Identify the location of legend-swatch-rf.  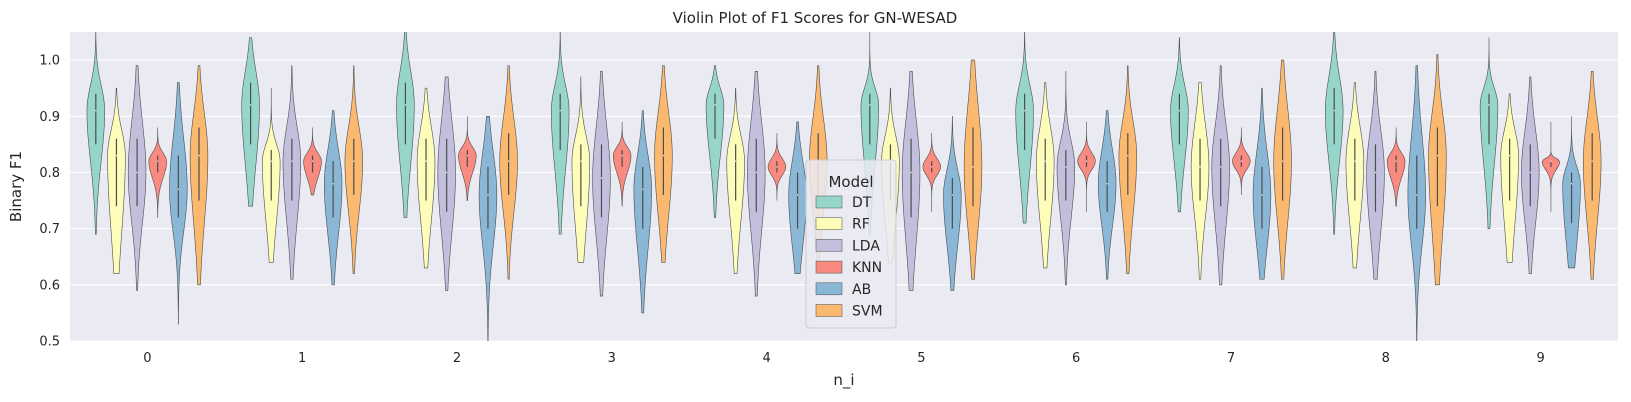
(829, 223).